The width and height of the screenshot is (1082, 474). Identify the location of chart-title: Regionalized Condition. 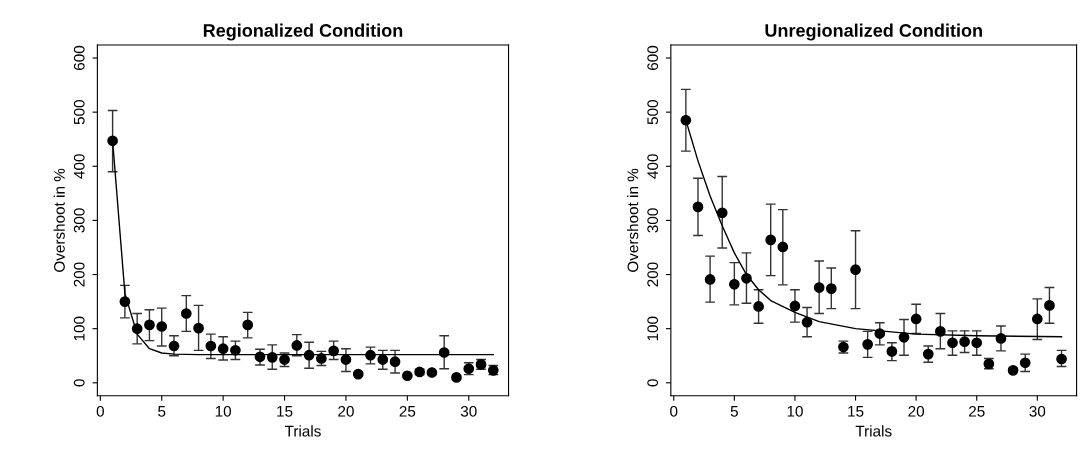
(303, 32).